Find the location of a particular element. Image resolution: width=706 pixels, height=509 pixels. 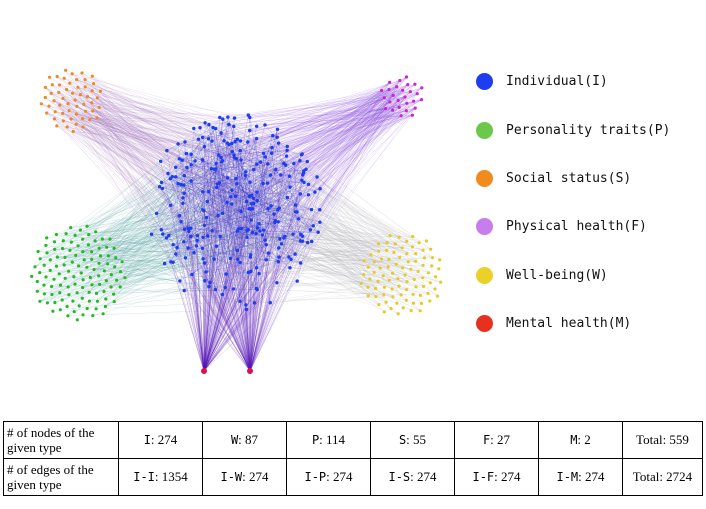

table-cell: I-W: 274 is located at coordinates (244, 477).